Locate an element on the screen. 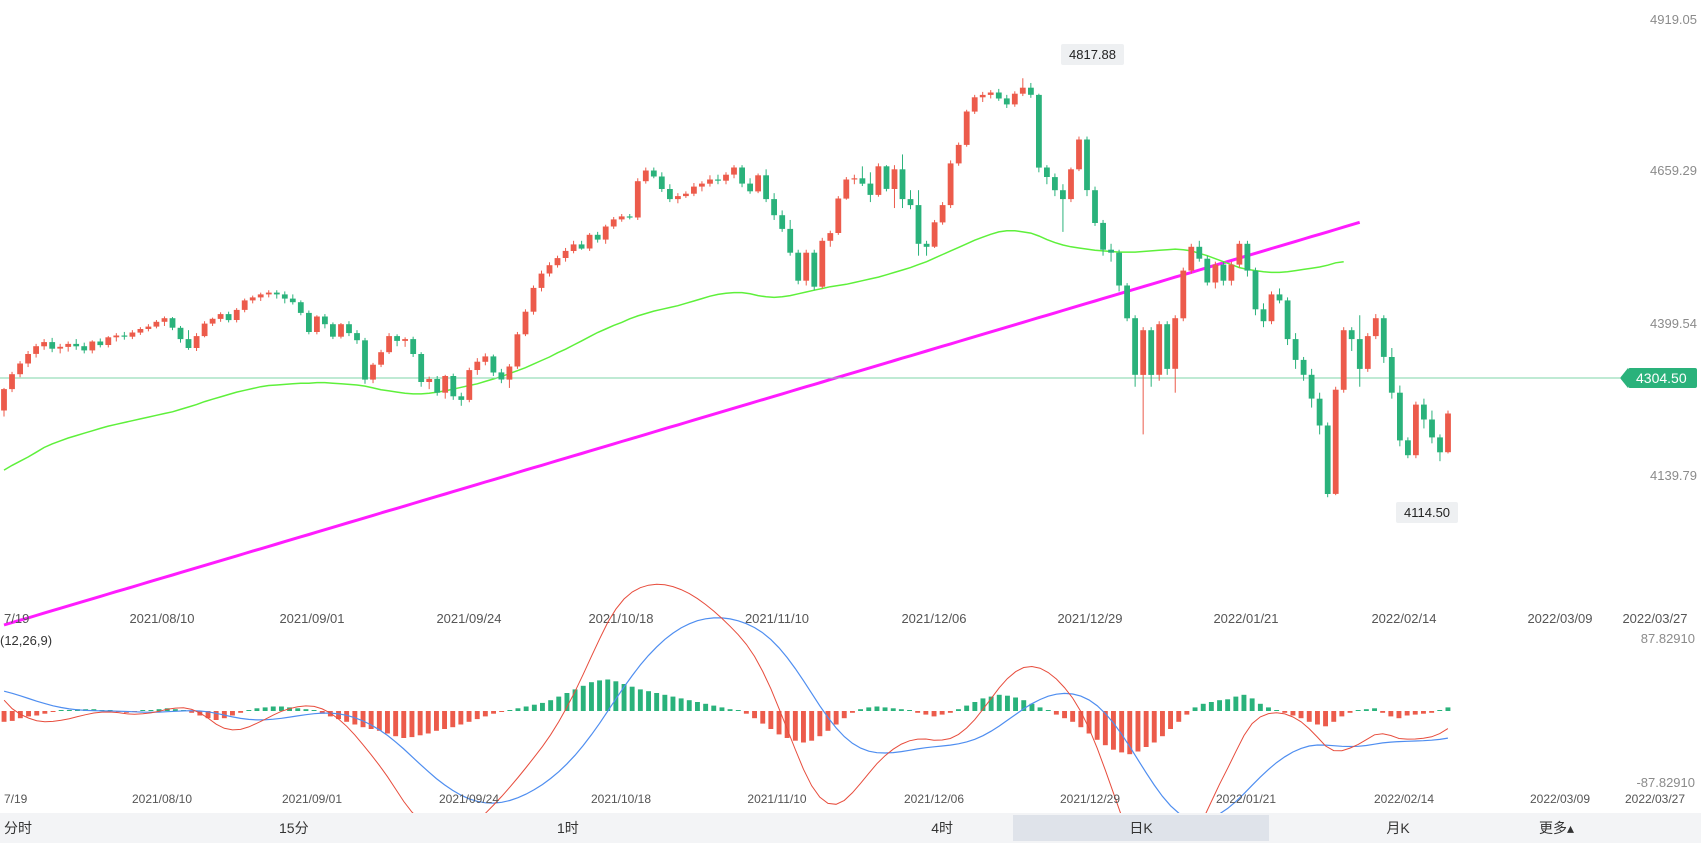 The image size is (1701, 843). tab-monthly-k: 月K is located at coordinates (1398, 828).